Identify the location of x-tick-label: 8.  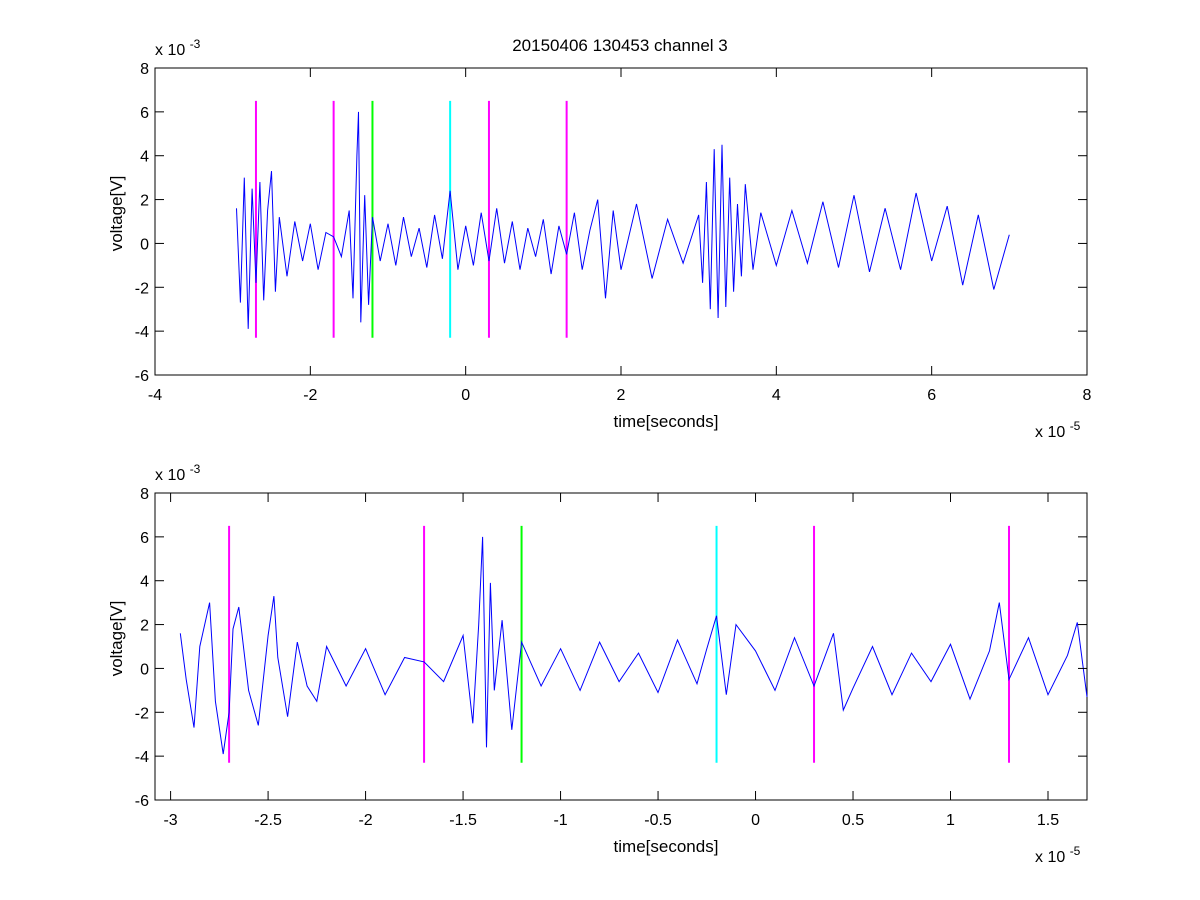
(1087, 395).